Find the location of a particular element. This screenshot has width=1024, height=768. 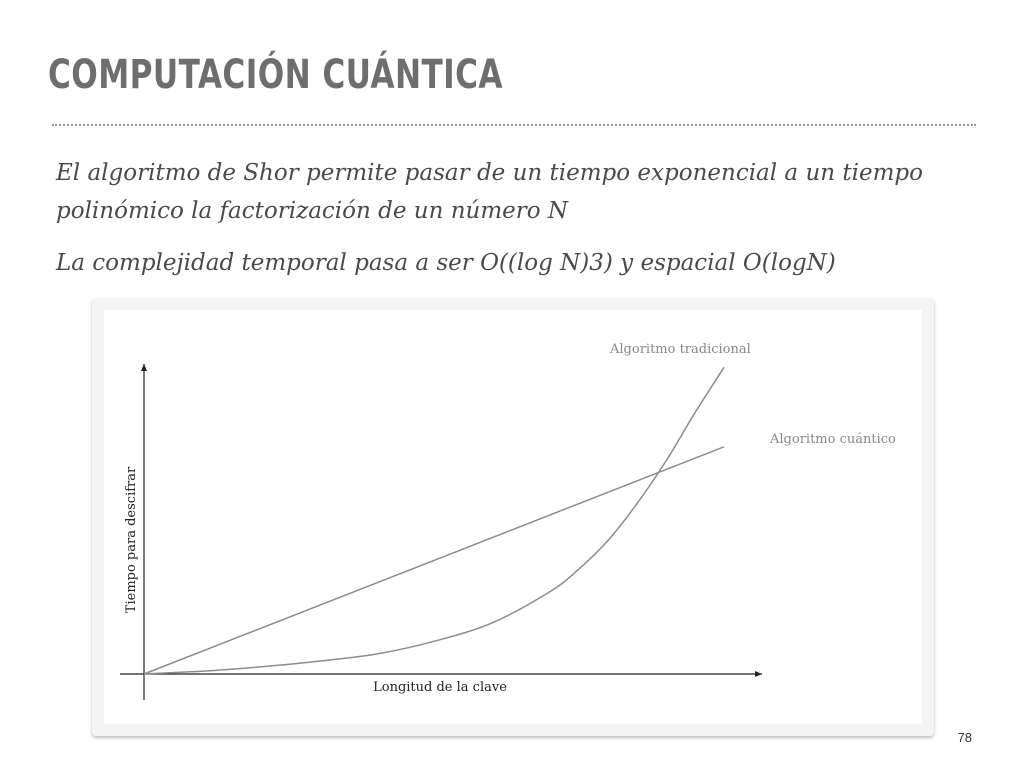

series-label-traditional: Algoritmo tradicional is located at coordinates (680, 349).